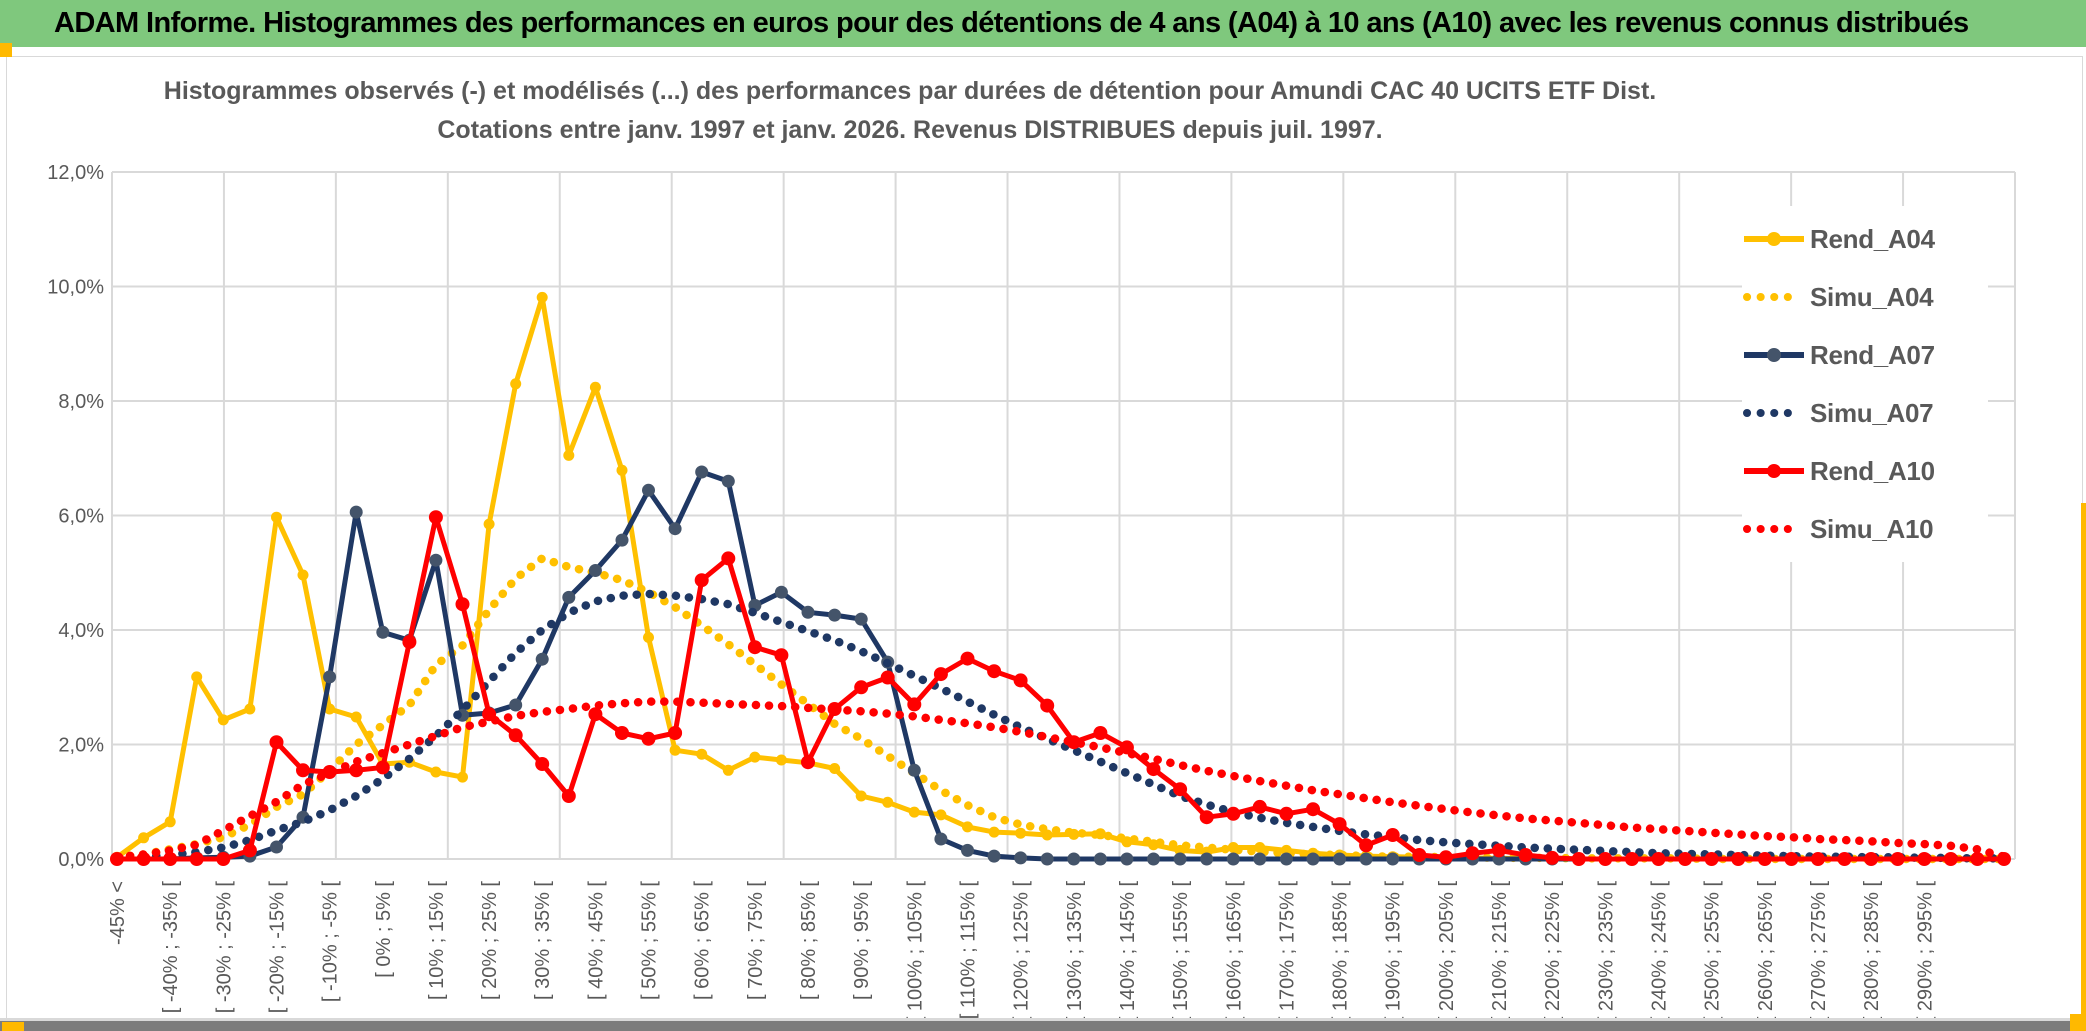 This screenshot has width=2086, height=1031. What do you see at coordinates (2083, 762) in the screenshot?
I see `accent-right-strip` at bounding box center [2083, 762].